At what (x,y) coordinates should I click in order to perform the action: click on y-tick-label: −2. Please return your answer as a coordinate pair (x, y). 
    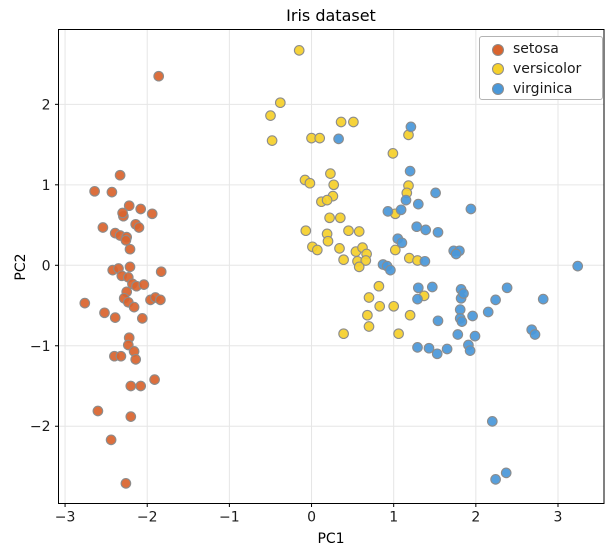
    Looking at the image, I should click on (40, 427).